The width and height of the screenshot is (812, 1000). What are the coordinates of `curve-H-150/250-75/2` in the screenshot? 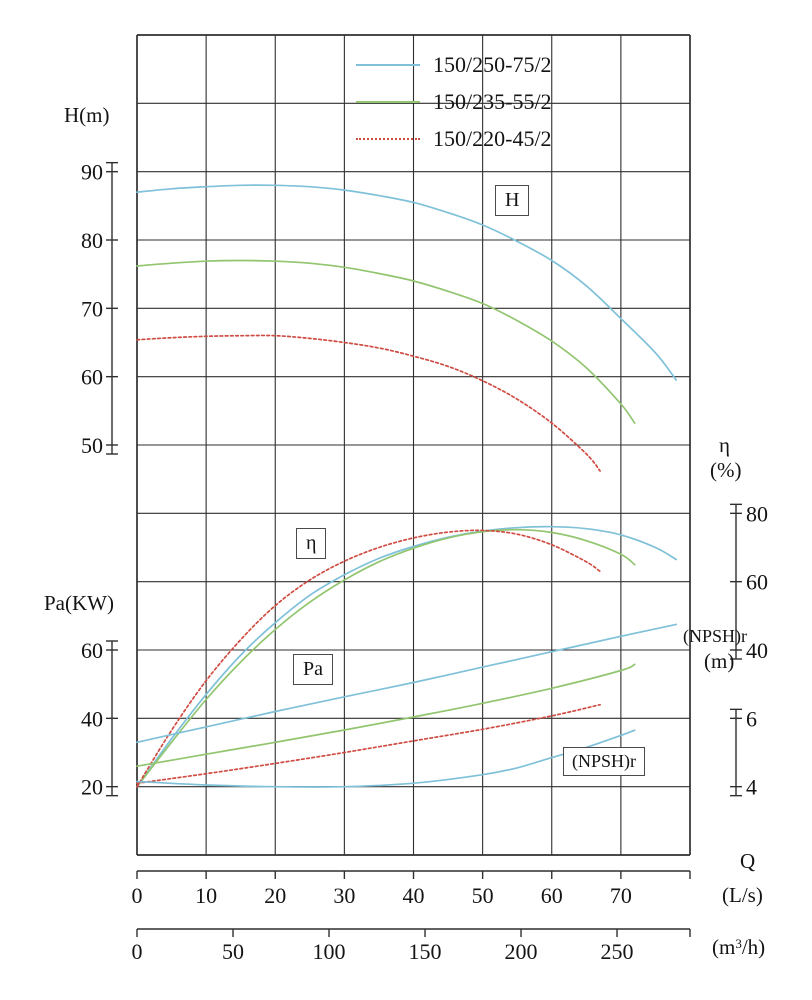 It's located at (407, 282).